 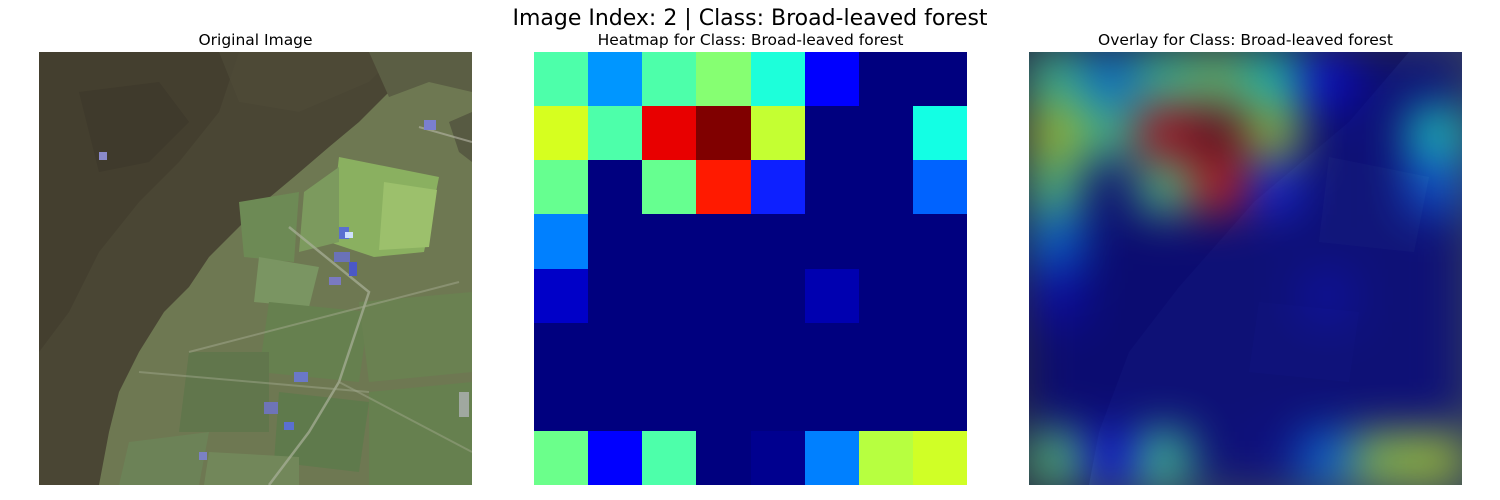 I want to click on heatmap-cell-r7-c7, so click(x=939, y=457).